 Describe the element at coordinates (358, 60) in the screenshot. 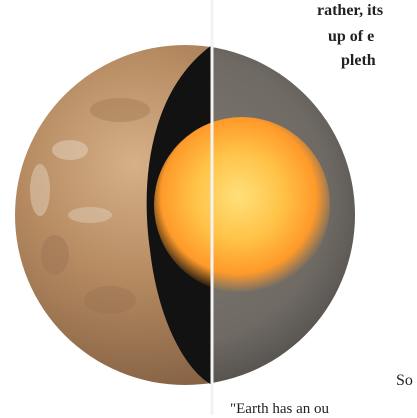

I see `text-line-3: pleth` at that location.